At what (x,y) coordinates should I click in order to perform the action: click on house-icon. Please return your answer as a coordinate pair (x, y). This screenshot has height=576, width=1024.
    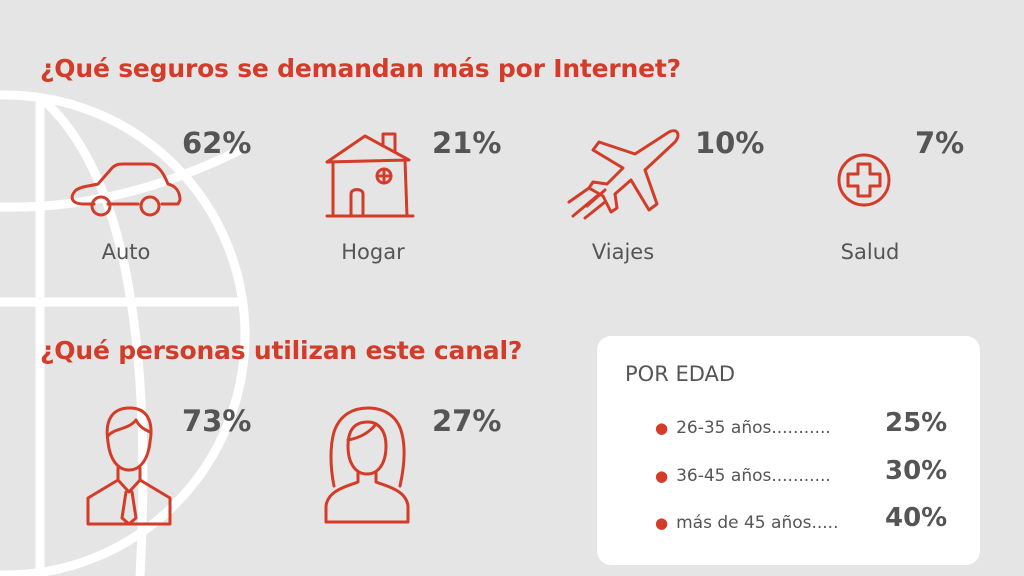
    Looking at the image, I should click on (370, 175).